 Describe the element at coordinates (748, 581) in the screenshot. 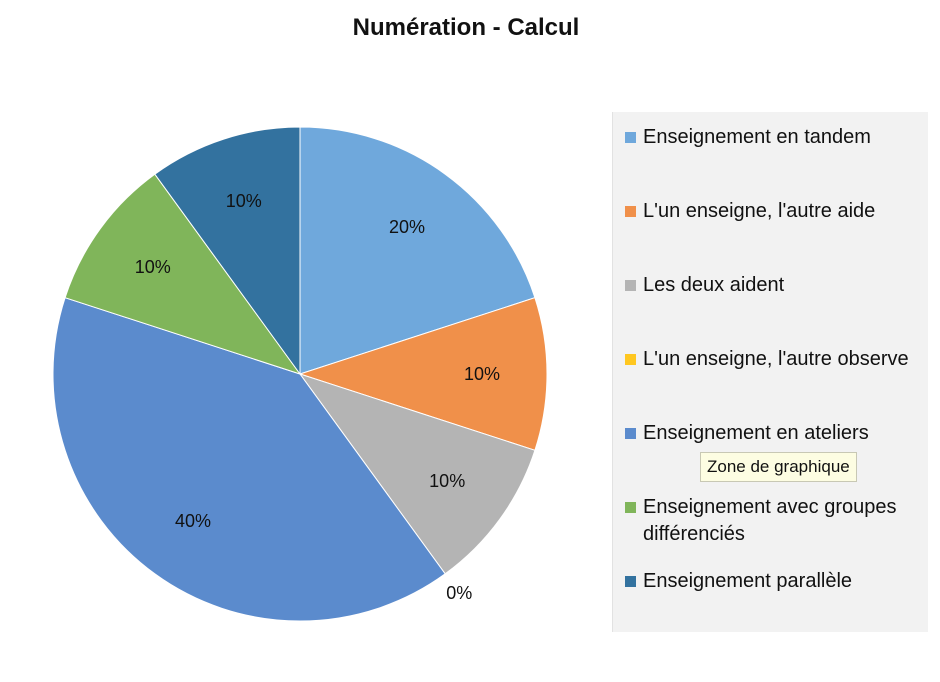

I see `legend-label: Enseignement parallèle` at that location.